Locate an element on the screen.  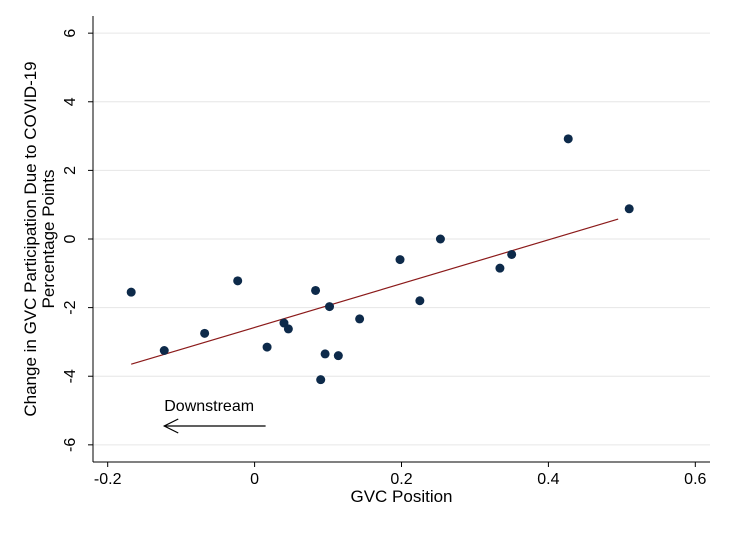
y-tick-label-0: -6 is located at coordinates (70, 445).